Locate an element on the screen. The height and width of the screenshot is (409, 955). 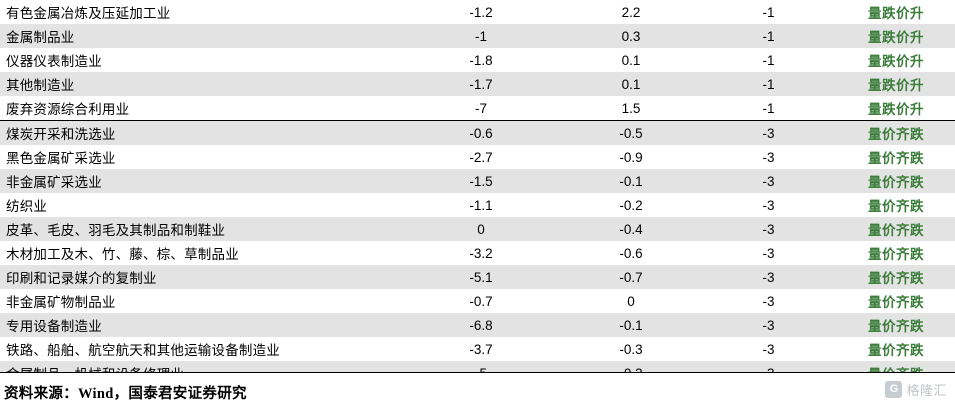
row-value-price: 2.2 is located at coordinates (631, 12).